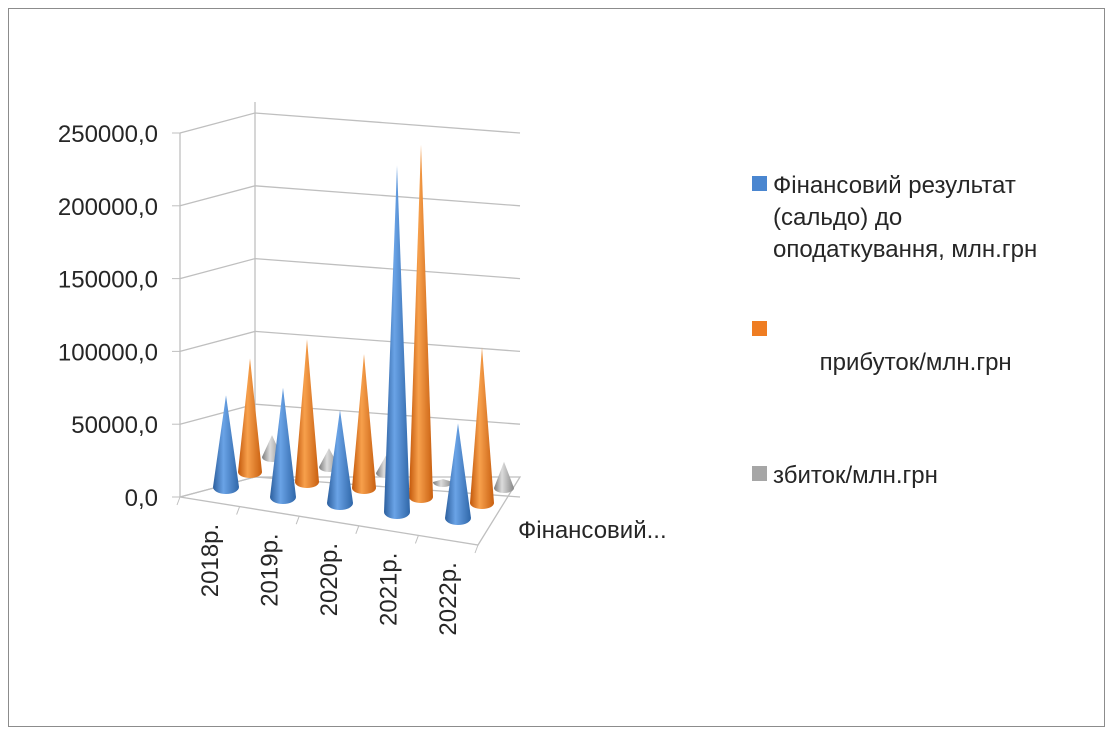 This screenshot has height=736, width=1115. What do you see at coordinates (389, 589) in the screenshot?
I see `x-tick-label: 2021р.` at bounding box center [389, 589].